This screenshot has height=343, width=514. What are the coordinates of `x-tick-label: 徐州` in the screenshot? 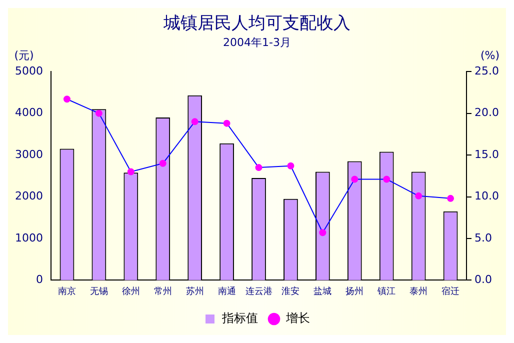 It's located at (131, 291).